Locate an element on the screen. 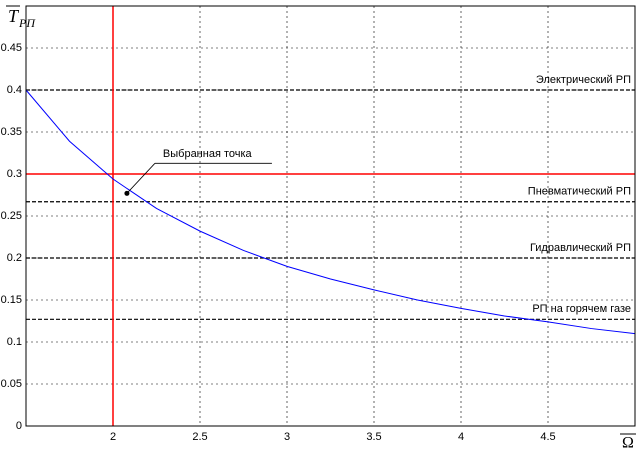 This screenshot has width=642, height=454. y-tick-label: 0.35 is located at coordinates (11, 132).